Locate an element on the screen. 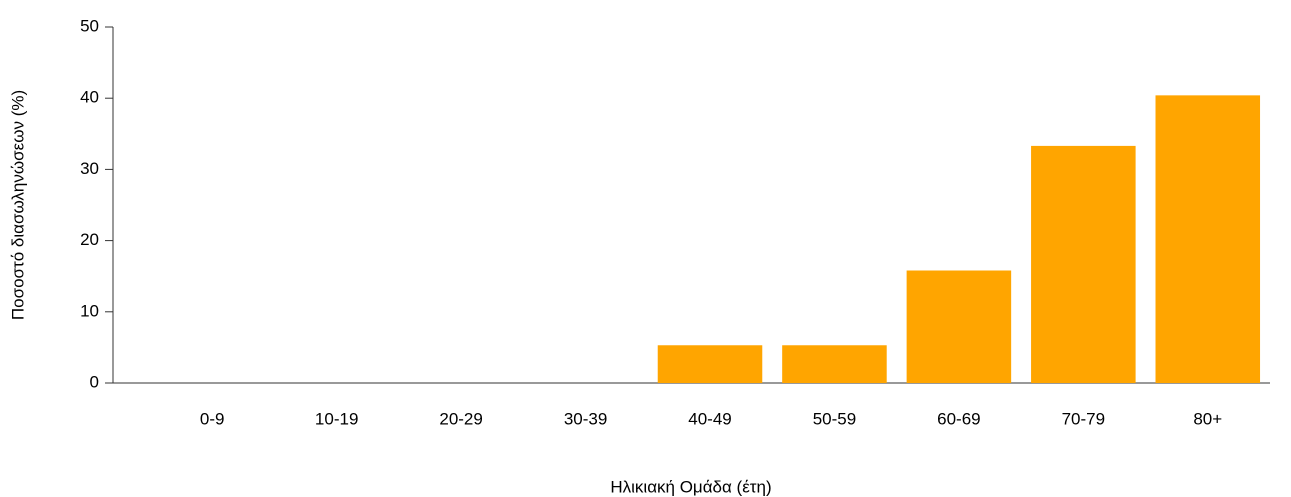 The height and width of the screenshot is (497, 1291). y-tick-label: 50 is located at coordinates (89, 25).